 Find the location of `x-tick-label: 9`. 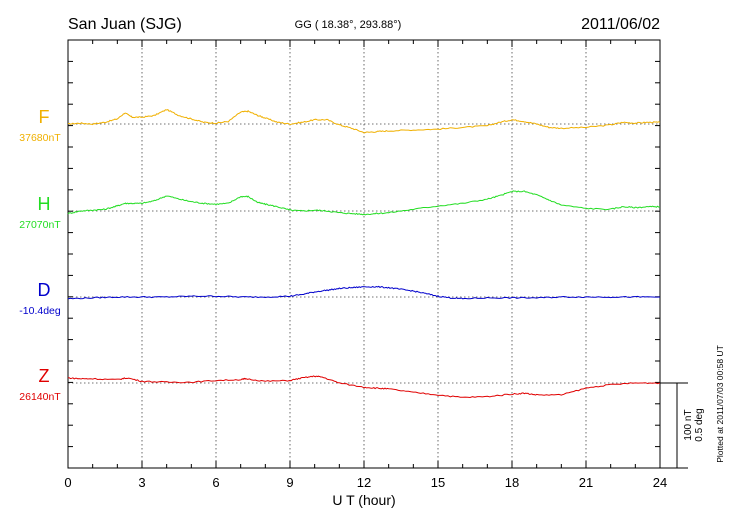

x-tick-label: 9 is located at coordinates (289, 482).